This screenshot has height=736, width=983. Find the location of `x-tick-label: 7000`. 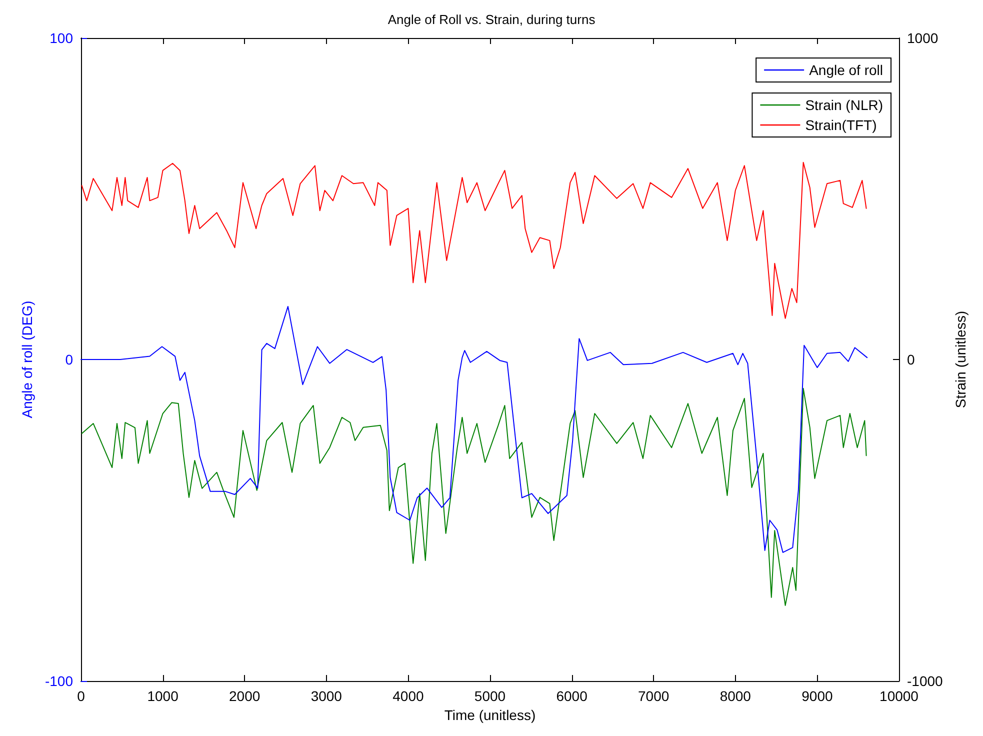

x-tick-label: 7000 is located at coordinates (654, 696).